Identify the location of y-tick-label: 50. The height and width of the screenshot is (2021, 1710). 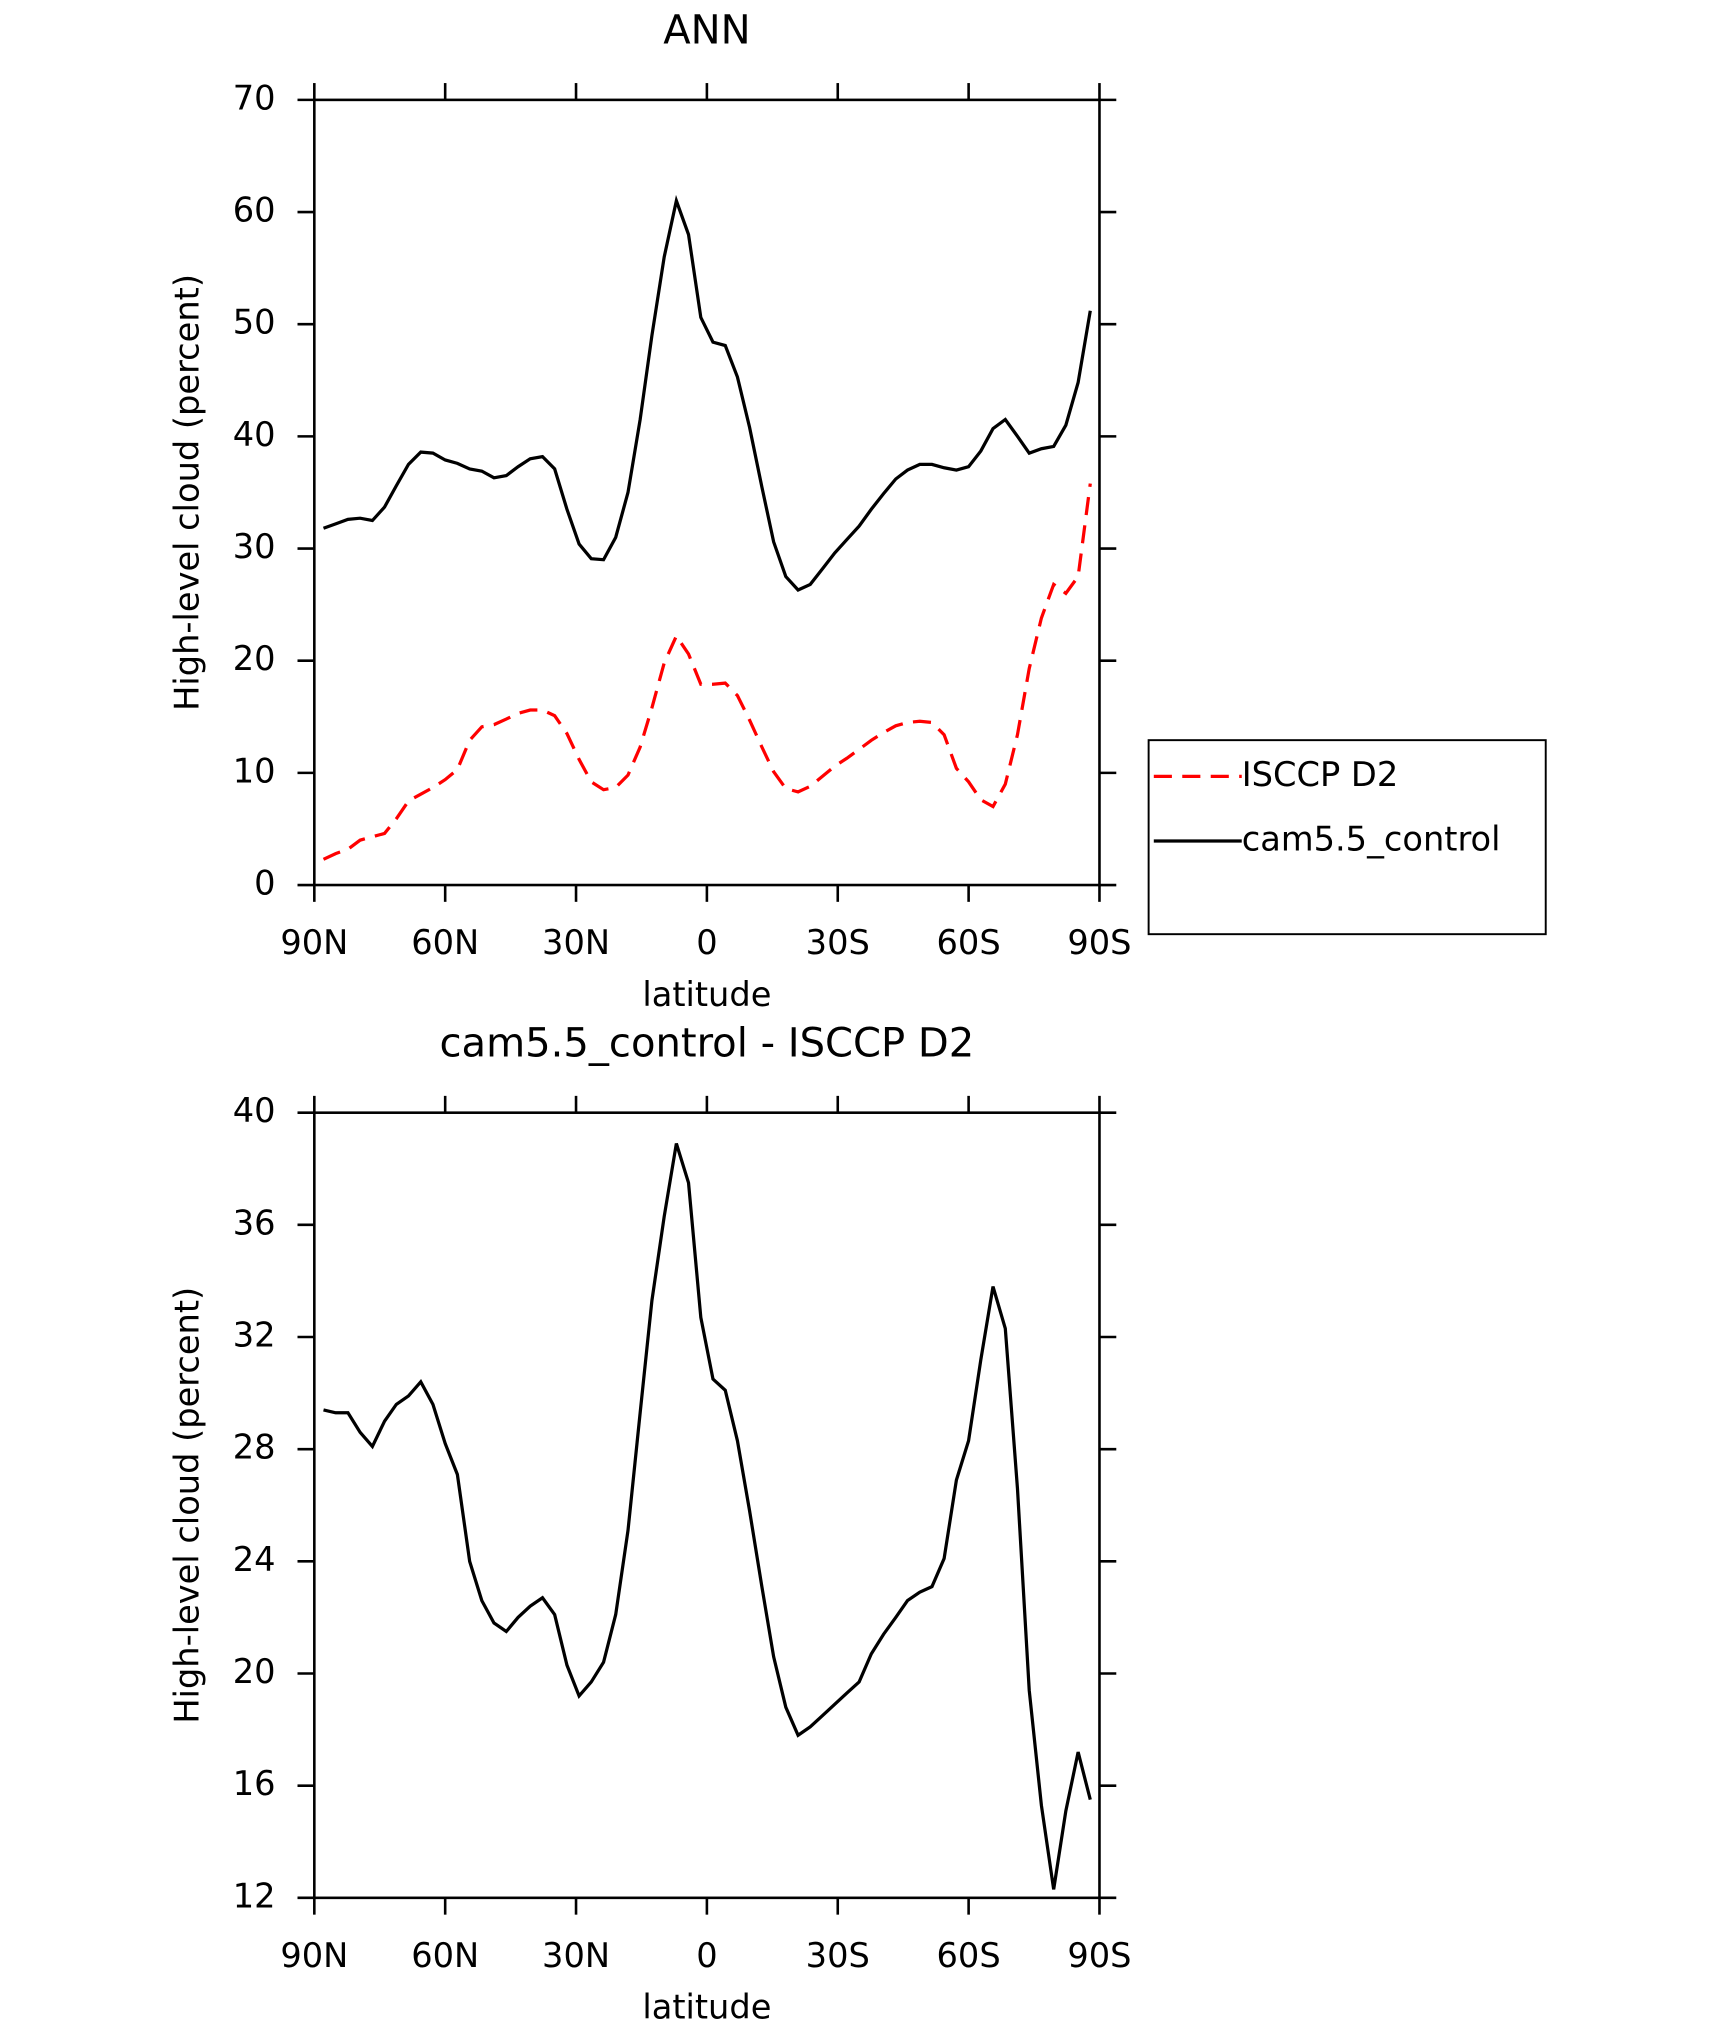
(254, 322).